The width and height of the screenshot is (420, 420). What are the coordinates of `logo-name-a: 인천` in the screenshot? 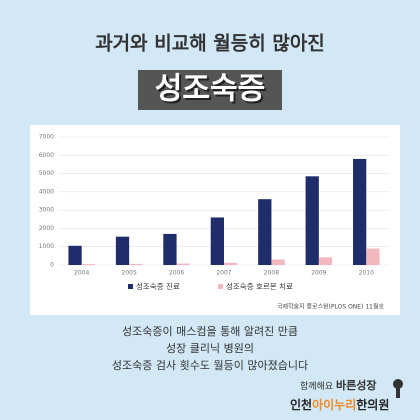 It's located at (301, 404).